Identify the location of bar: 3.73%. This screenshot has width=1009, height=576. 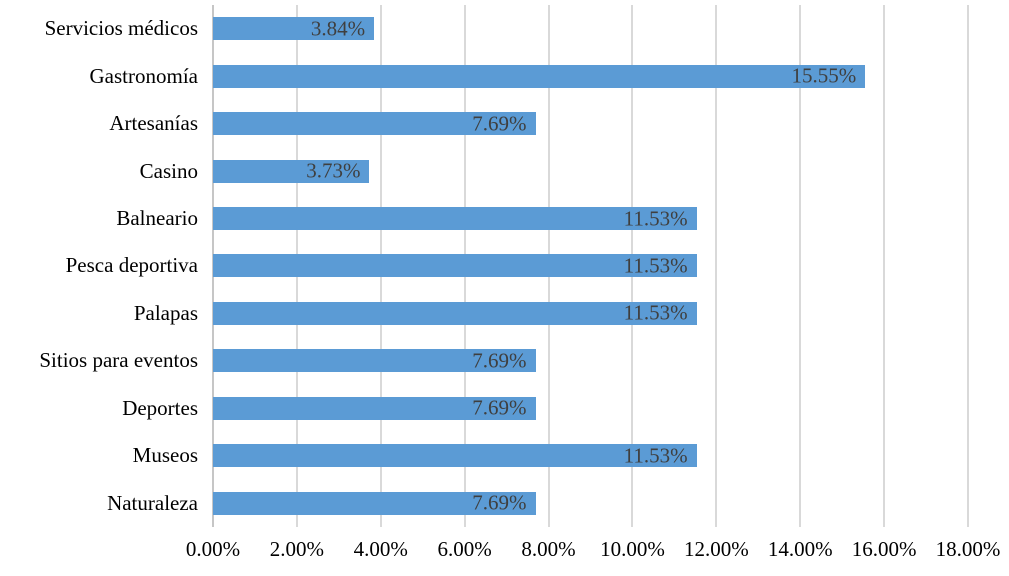
(291, 170).